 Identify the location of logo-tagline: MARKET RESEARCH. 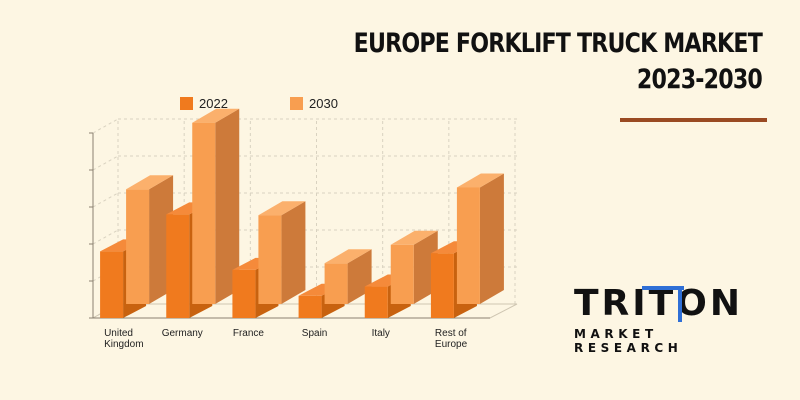
(628, 341).